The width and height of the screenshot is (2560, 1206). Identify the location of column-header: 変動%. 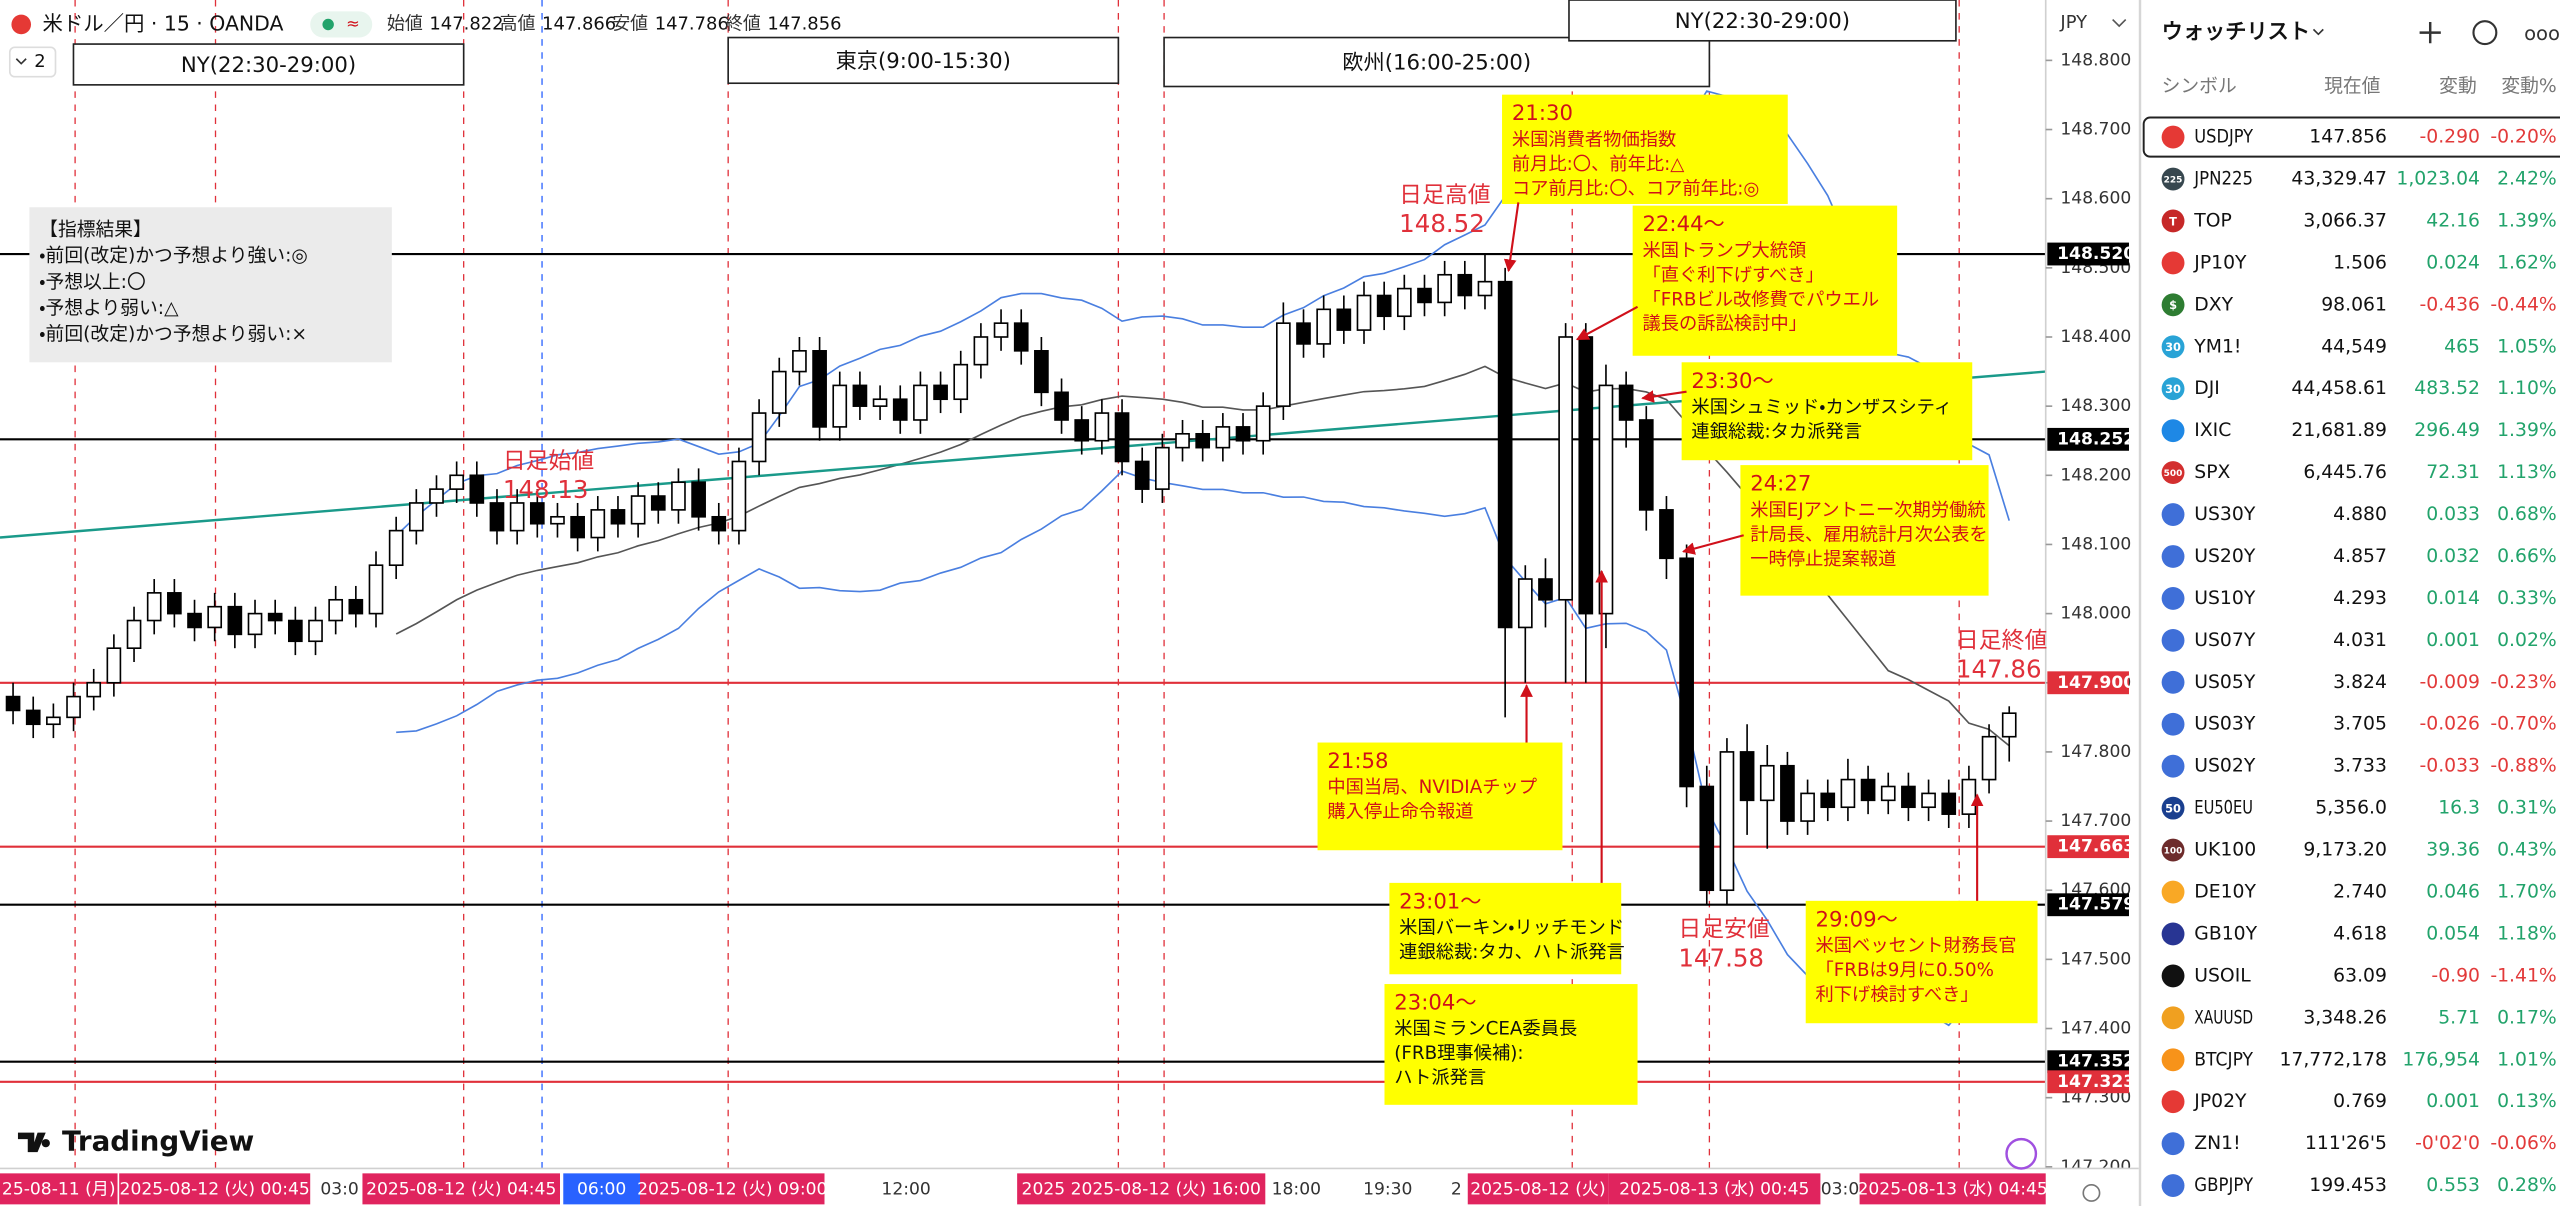
(2528, 86).